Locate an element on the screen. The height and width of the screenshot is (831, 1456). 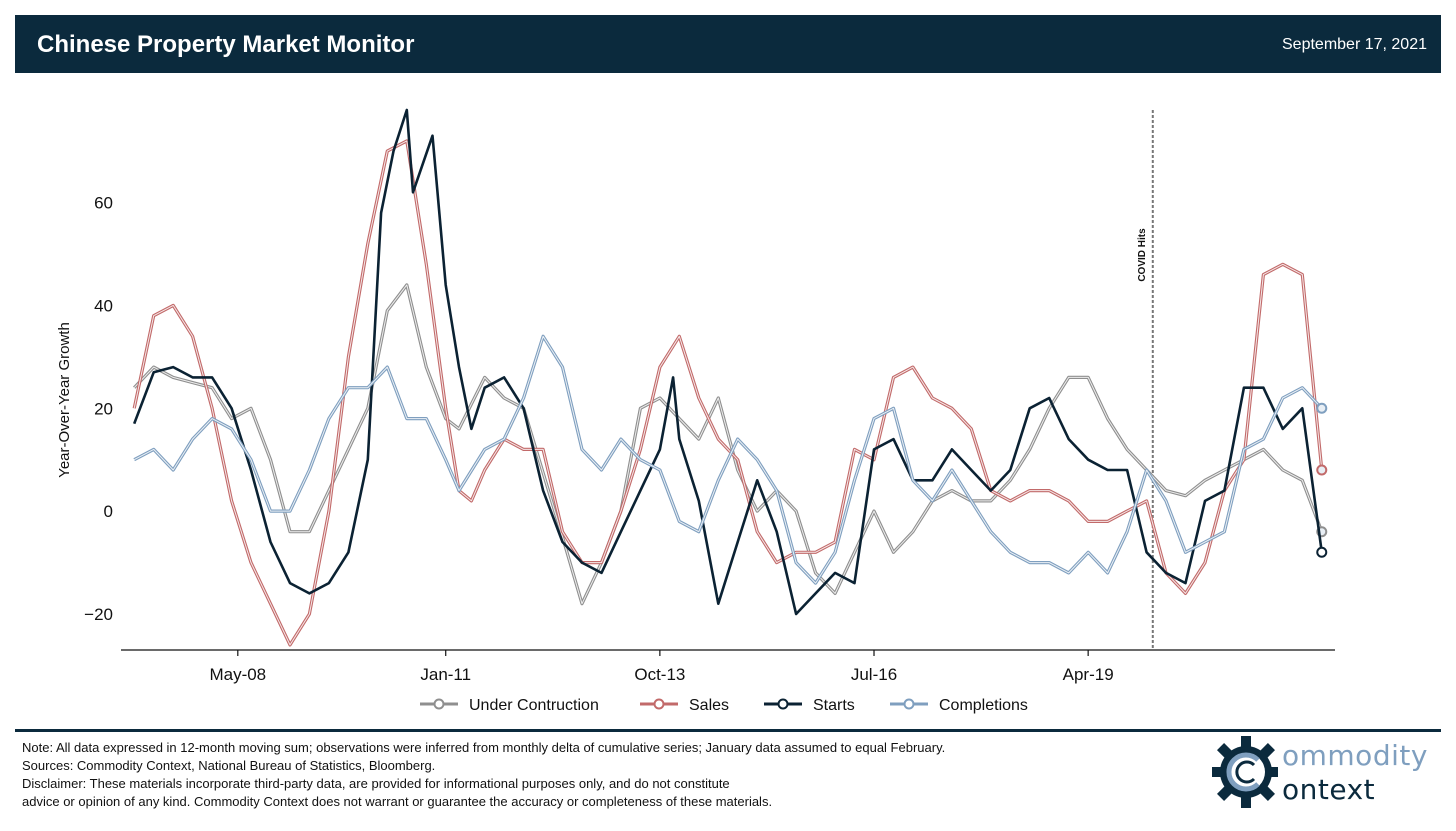
x-tick-label: Oct-13 is located at coordinates (659, 674).